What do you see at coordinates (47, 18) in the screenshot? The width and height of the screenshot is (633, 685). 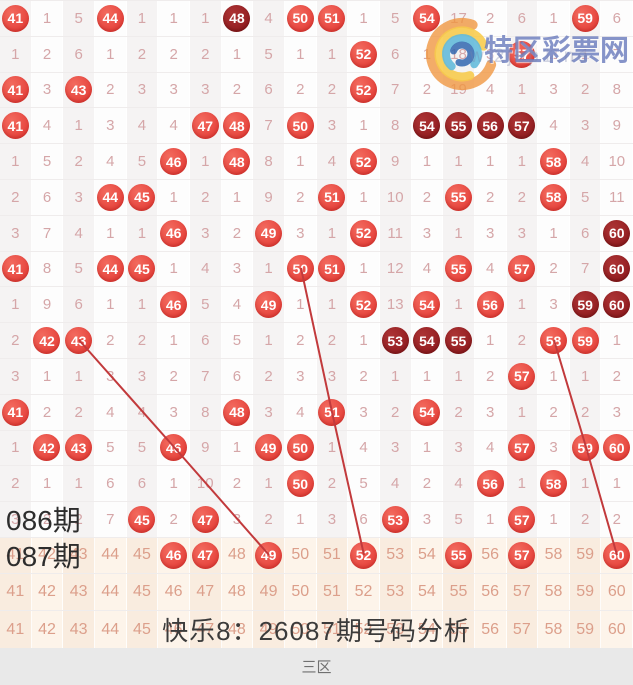 I see `cell-r1-n42: 1` at bounding box center [47, 18].